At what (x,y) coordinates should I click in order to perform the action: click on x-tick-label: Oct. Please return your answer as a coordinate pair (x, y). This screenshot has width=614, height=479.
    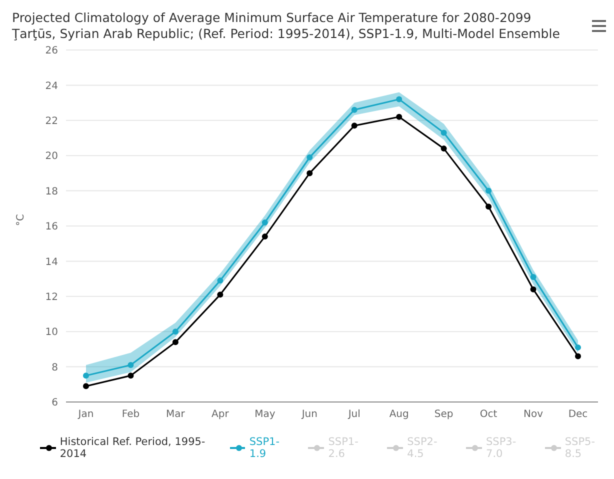
    Looking at the image, I should click on (489, 414).